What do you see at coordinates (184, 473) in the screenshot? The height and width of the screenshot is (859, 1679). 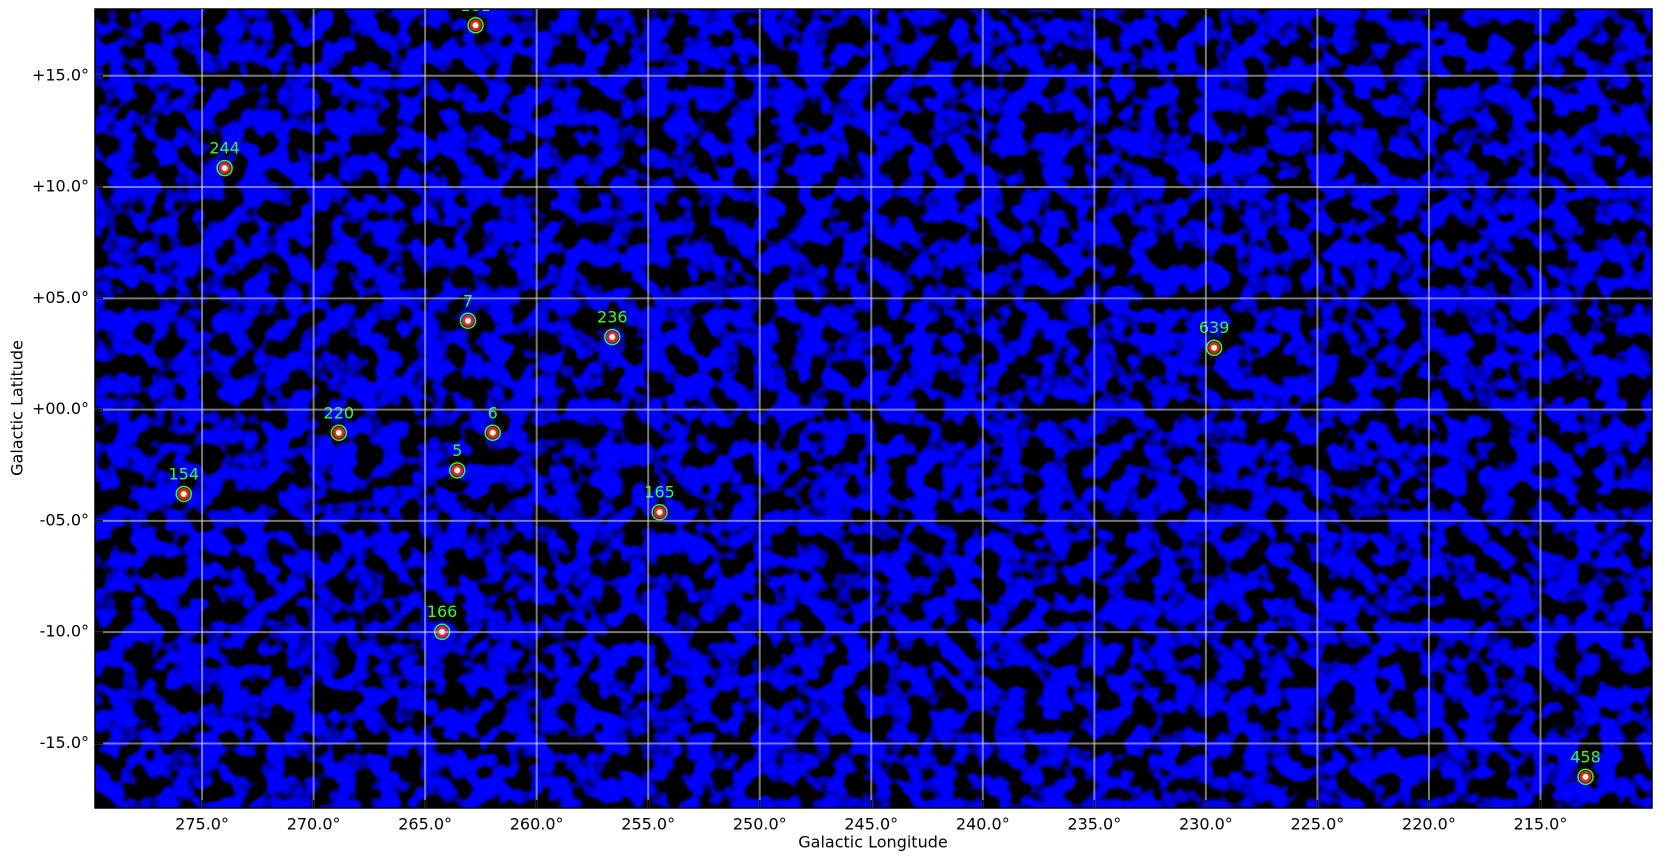 I see `source-label: 154` at bounding box center [184, 473].